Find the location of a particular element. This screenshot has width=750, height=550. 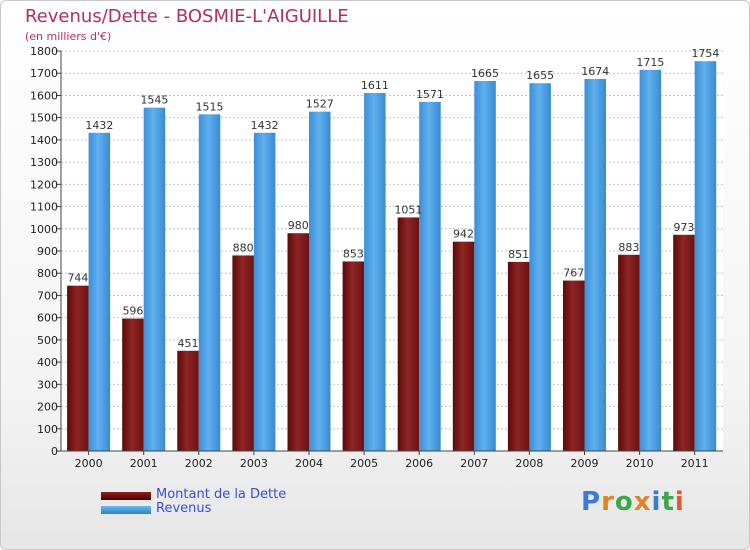

data-label-dette-2000: 744 is located at coordinates (77, 278).